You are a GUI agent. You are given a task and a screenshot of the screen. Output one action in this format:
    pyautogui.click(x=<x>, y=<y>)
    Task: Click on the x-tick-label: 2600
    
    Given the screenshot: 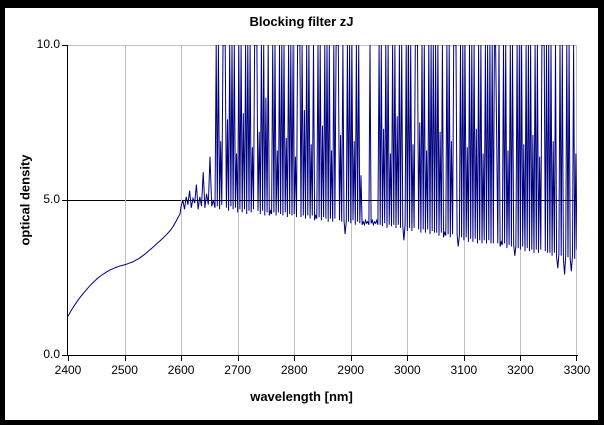 What is the action you would take?
    pyautogui.click(x=181, y=370)
    